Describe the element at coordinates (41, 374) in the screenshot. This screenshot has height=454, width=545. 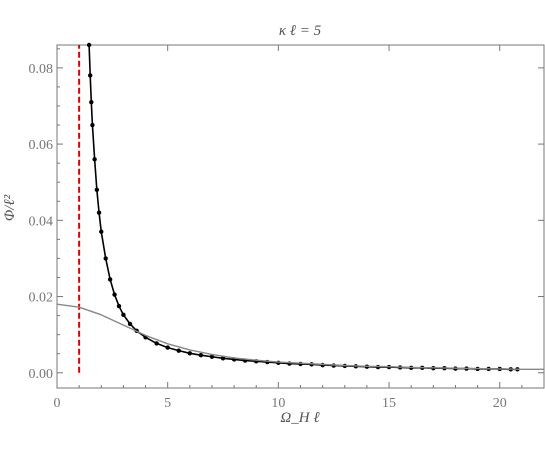
I see `y-tick-label: 0.00` at that location.